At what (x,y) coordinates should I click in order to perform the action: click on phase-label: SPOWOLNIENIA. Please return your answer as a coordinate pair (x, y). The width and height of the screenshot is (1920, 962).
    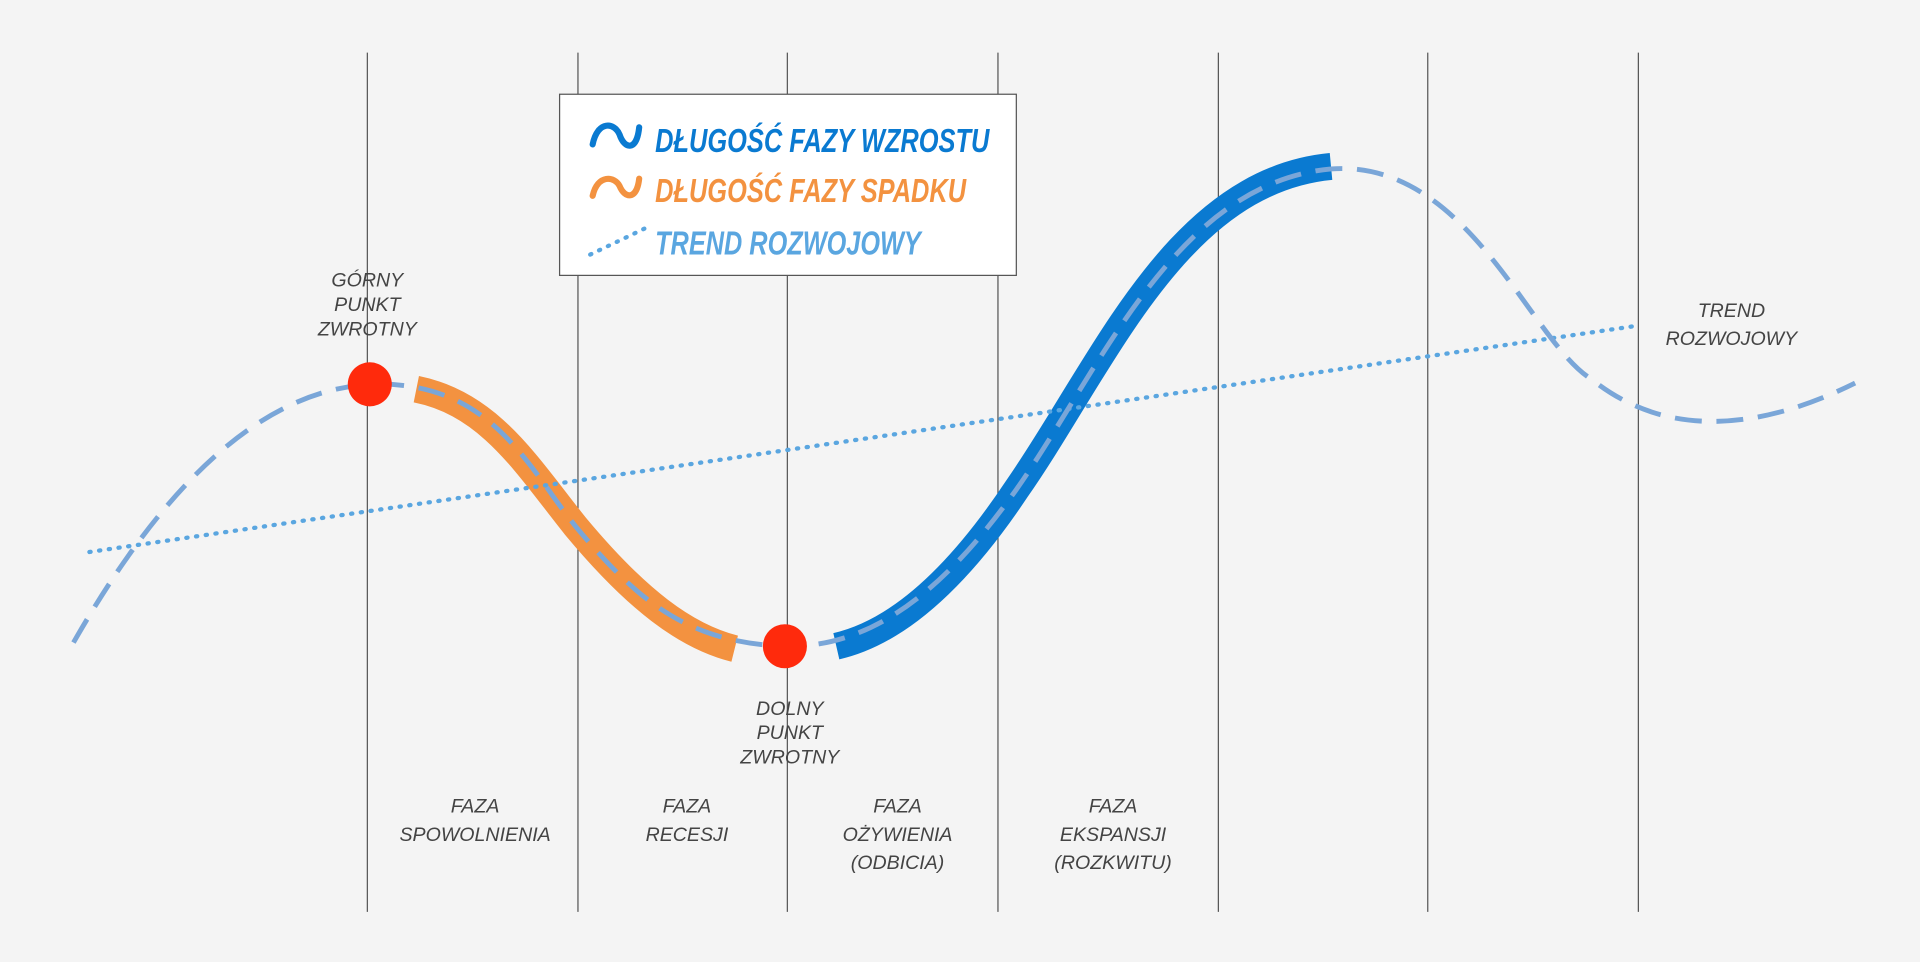
    Looking at the image, I should click on (474, 835).